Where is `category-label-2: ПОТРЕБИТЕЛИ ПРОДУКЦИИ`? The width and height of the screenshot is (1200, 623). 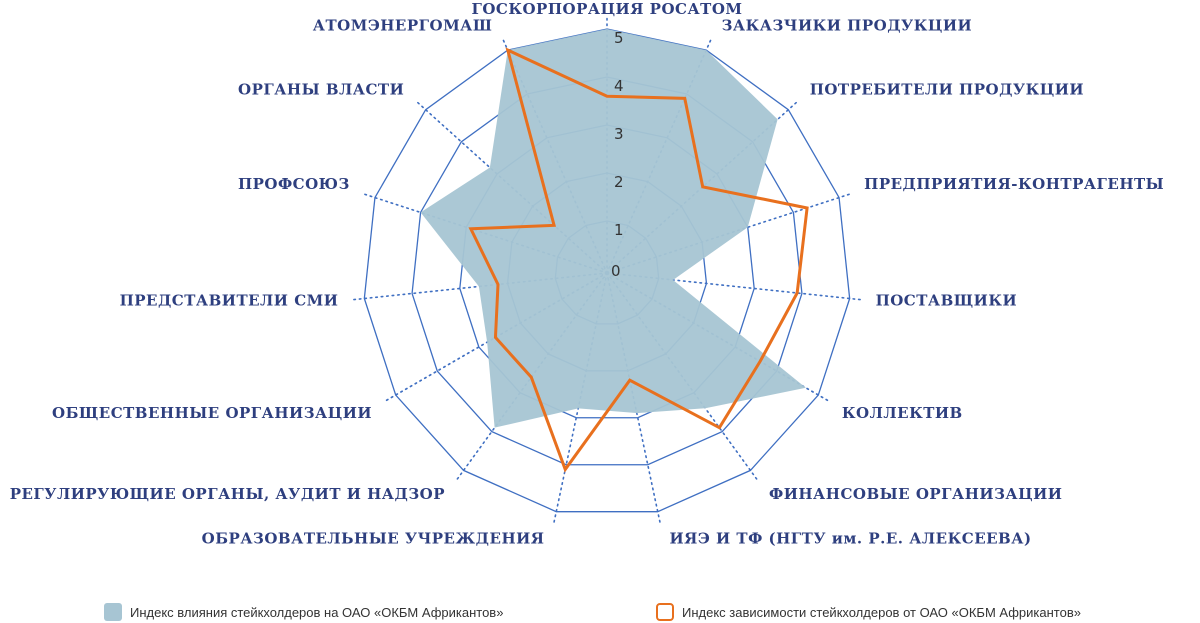 category-label-2: ПОТРЕБИТЕЛИ ПРОДУКЦИИ is located at coordinates (947, 90).